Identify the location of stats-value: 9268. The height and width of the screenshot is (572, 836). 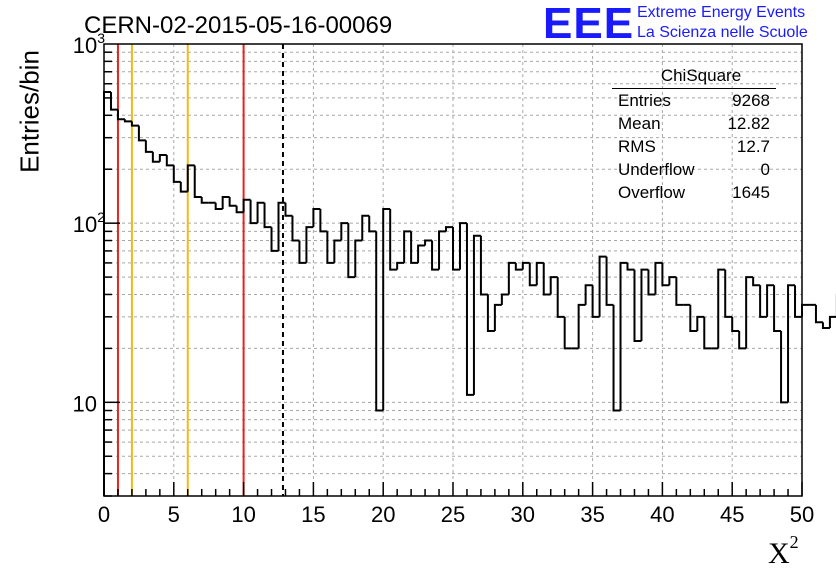
(751, 100).